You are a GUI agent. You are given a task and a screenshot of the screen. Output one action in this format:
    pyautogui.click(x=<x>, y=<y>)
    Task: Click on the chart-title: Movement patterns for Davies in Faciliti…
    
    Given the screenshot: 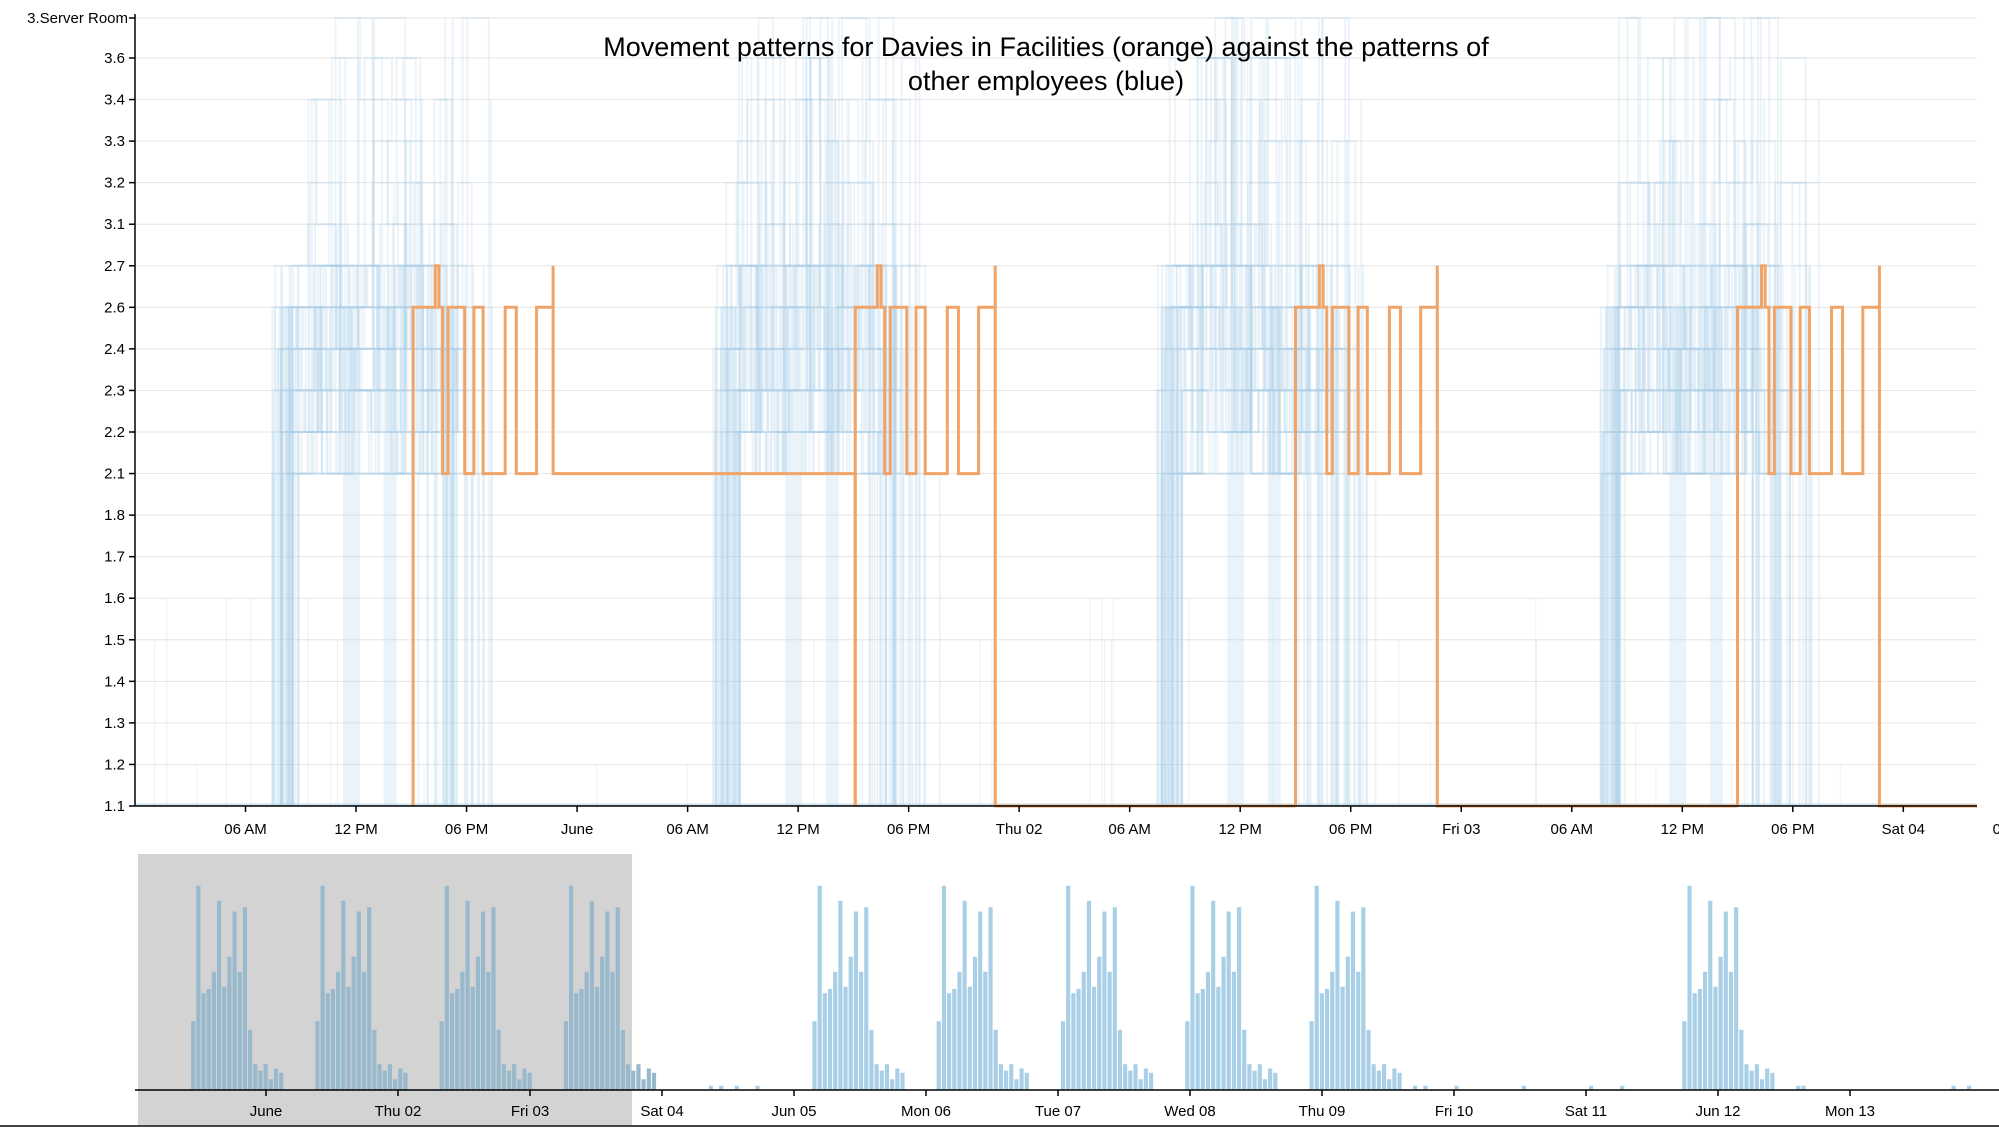 What is the action you would take?
    pyautogui.click(x=1046, y=64)
    